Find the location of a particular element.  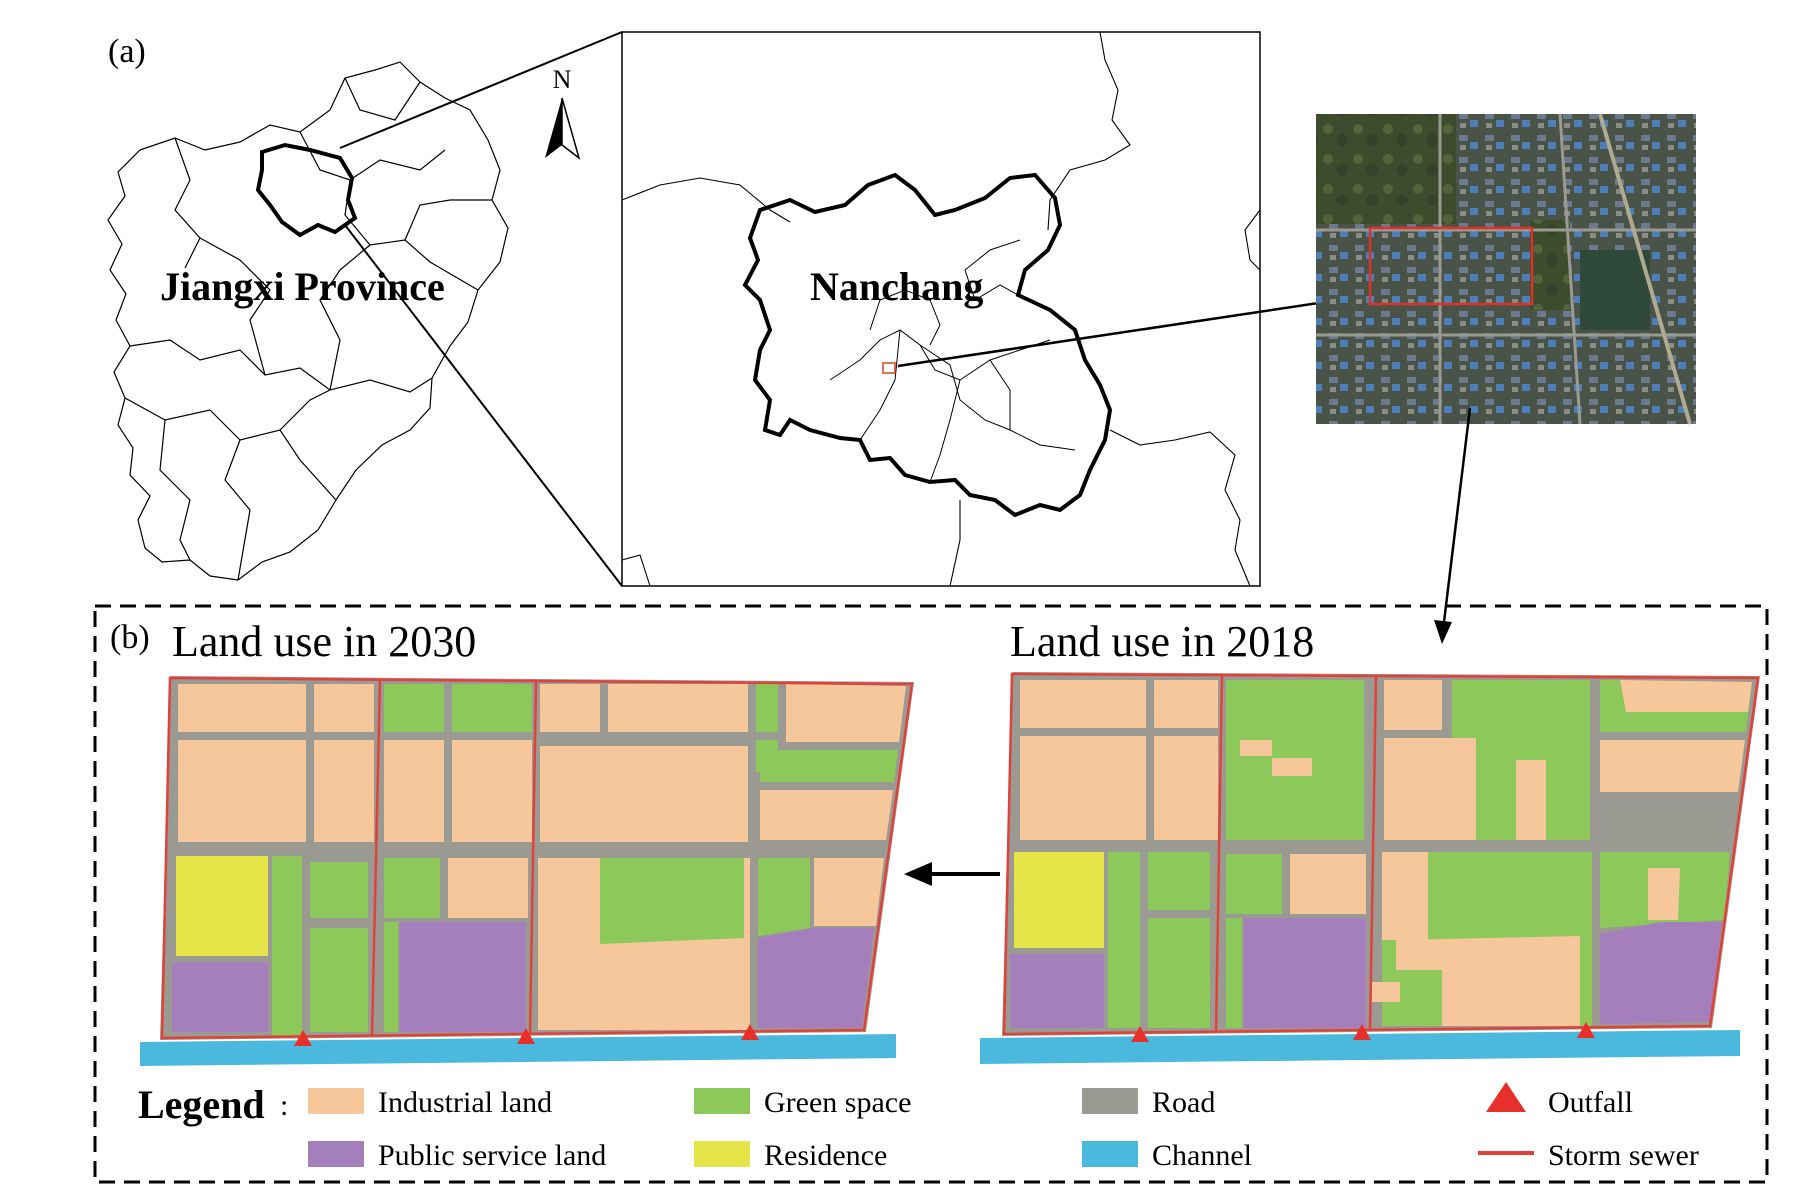

jiangxi-province-map is located at coordinates (308, 321).